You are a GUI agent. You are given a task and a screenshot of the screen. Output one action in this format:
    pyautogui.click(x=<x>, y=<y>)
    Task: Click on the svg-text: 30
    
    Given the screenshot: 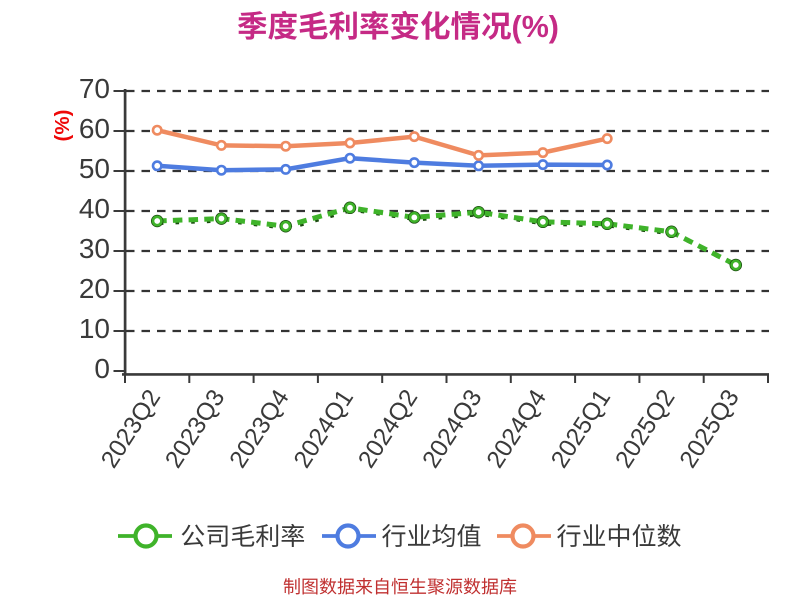 What is the action you would take?
    pyautogui.click(x=94, y=248)
    